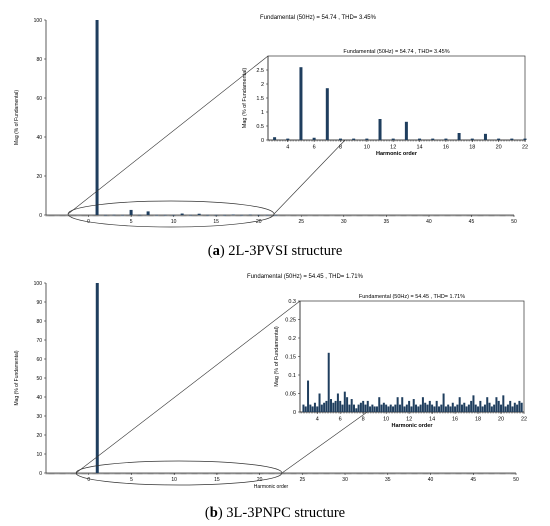  Describe the element at coordinates (245, 98) in the screenshot. I see `chart-a-inset-y-label: Mag (% of Fundamental)` at that location.